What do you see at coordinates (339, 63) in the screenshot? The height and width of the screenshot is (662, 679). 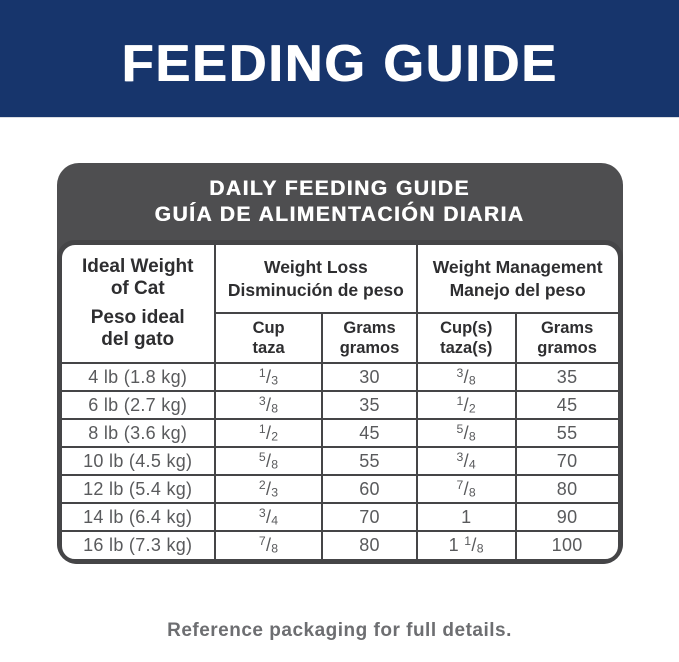 I see `page-title: FEEDING GUIDE` at bounding box center [339, 63].